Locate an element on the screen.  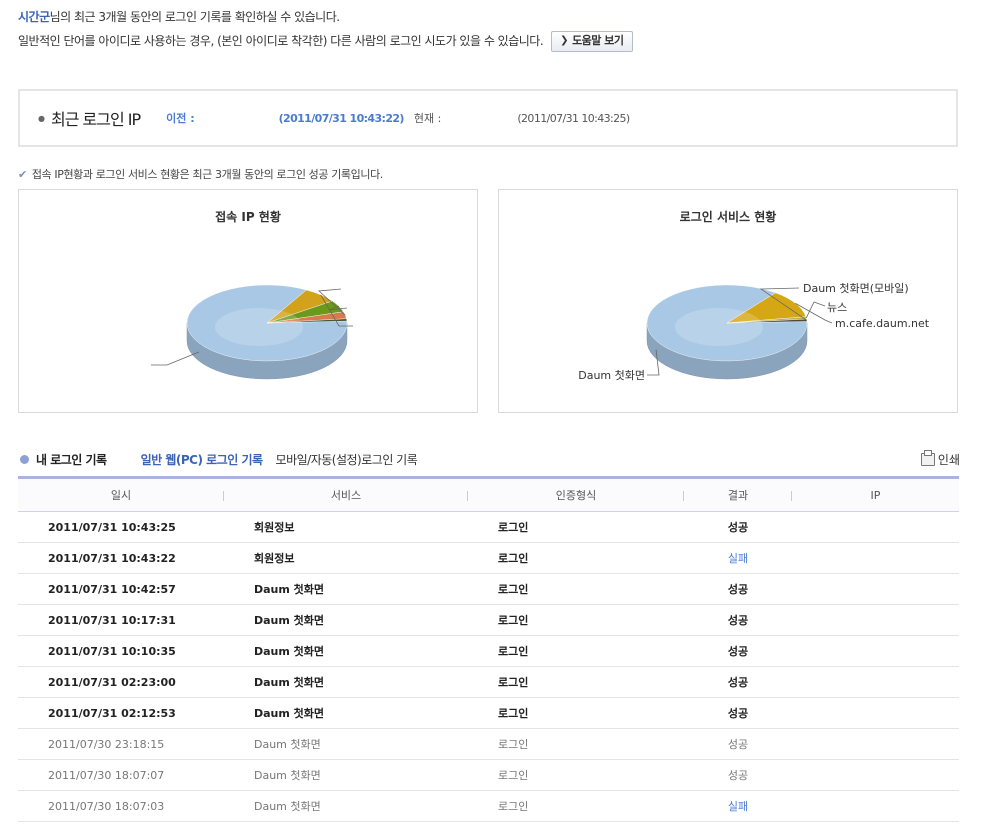
help-button: ❯ 도움말 보기 is located at coordinates (592, 41).